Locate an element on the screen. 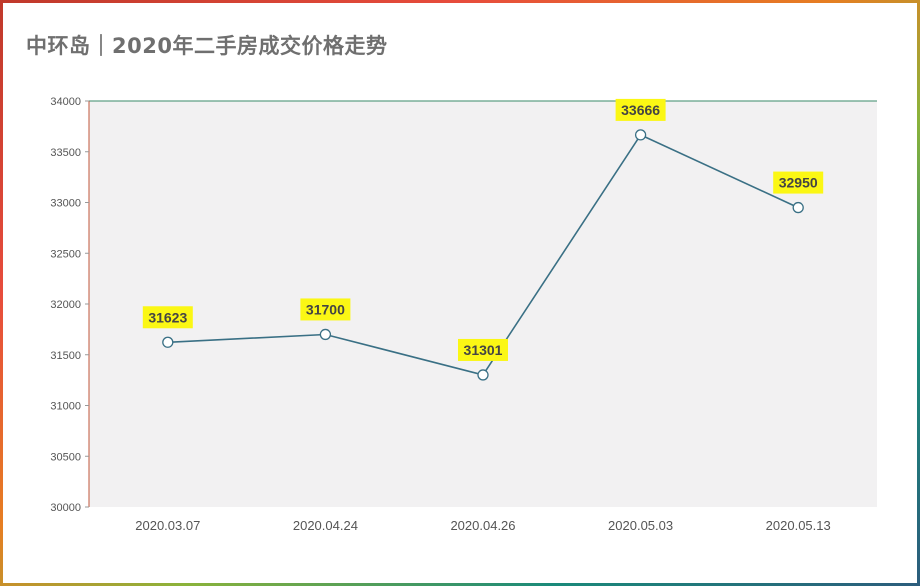  x-tick-label: 2020.04.24 is located at coordinates (325, 525).